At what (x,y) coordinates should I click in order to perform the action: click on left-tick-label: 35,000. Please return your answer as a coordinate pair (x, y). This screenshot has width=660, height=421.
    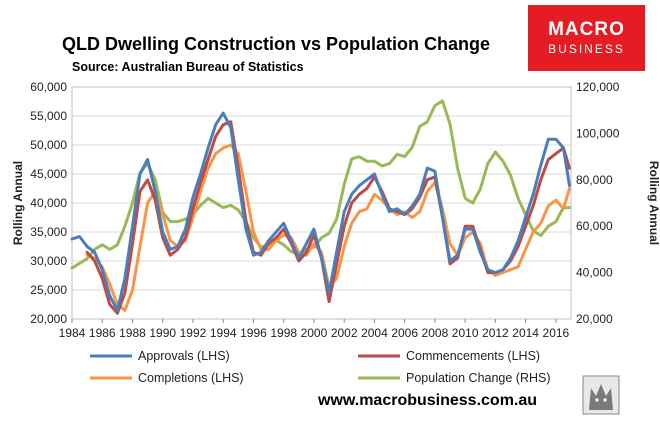
    Looking at the image, I should click on (48, 232).